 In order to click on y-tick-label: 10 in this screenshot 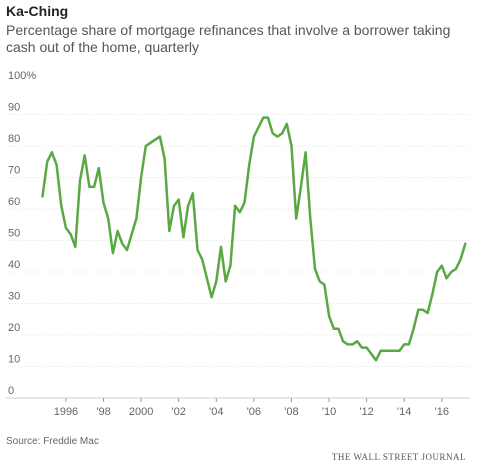, I will do `click(14, 360)`.